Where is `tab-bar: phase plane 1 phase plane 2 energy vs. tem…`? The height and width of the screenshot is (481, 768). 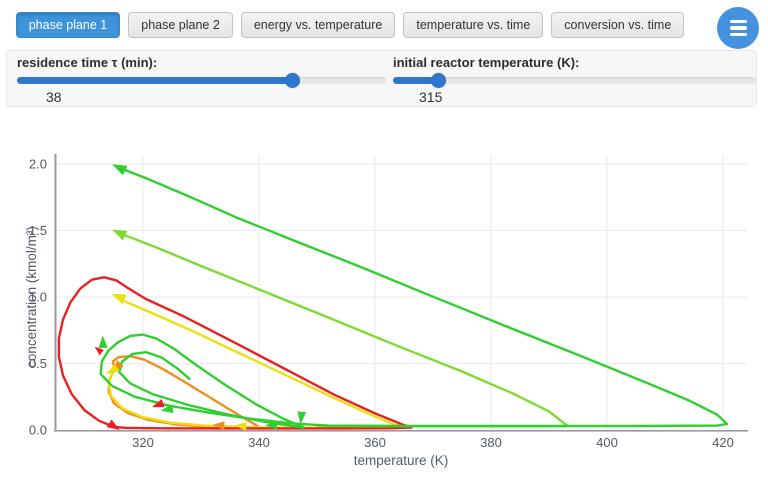 tab-bar: phase plane 1 phase plane 2 energy vs. tem… is located at coordinates (350, 25).